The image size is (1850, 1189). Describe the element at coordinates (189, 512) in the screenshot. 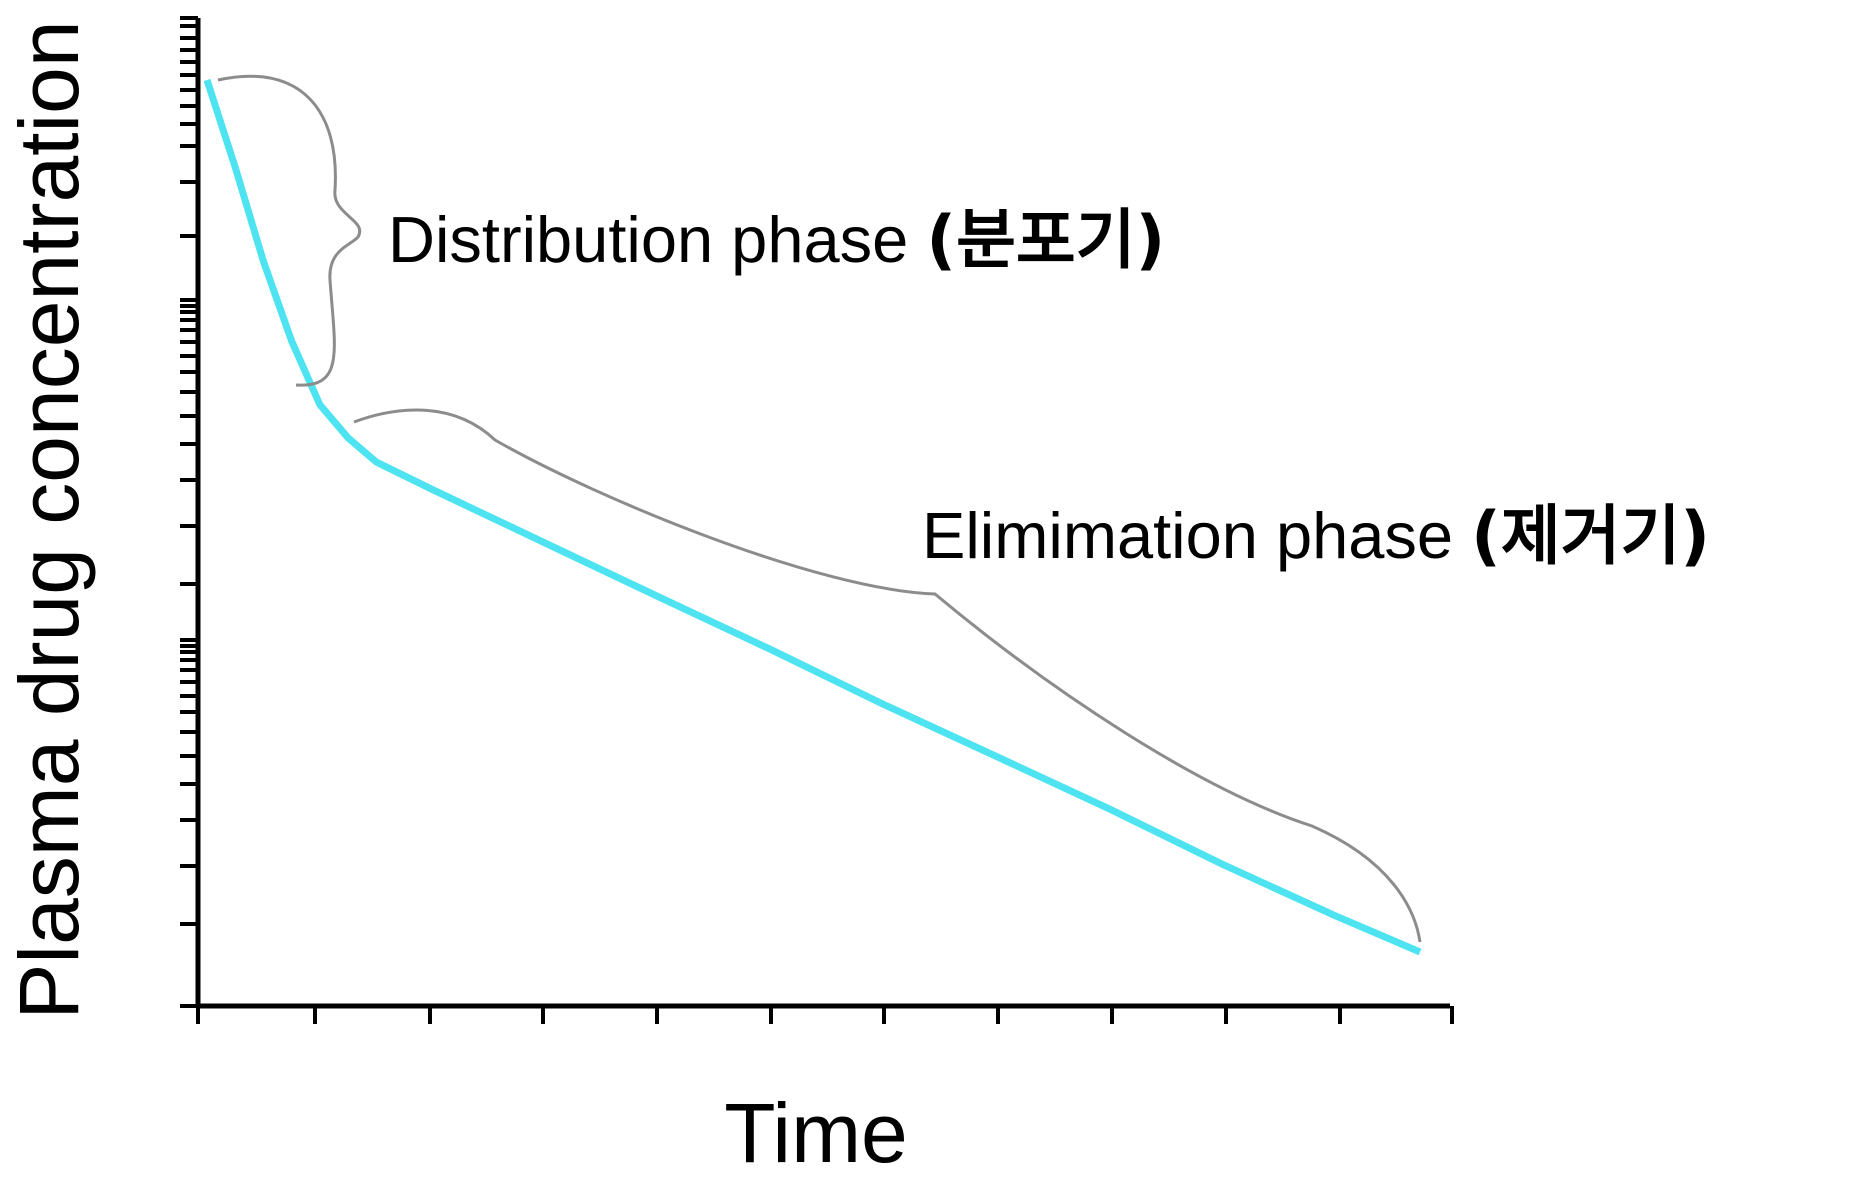

I see `y-axis-ticks` at that location.